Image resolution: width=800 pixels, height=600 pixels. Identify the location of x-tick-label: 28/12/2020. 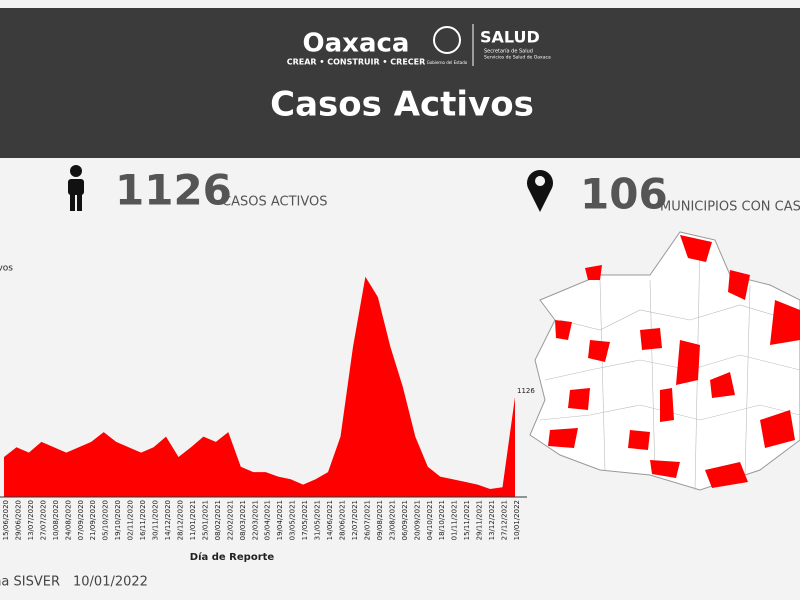
(180, 520).